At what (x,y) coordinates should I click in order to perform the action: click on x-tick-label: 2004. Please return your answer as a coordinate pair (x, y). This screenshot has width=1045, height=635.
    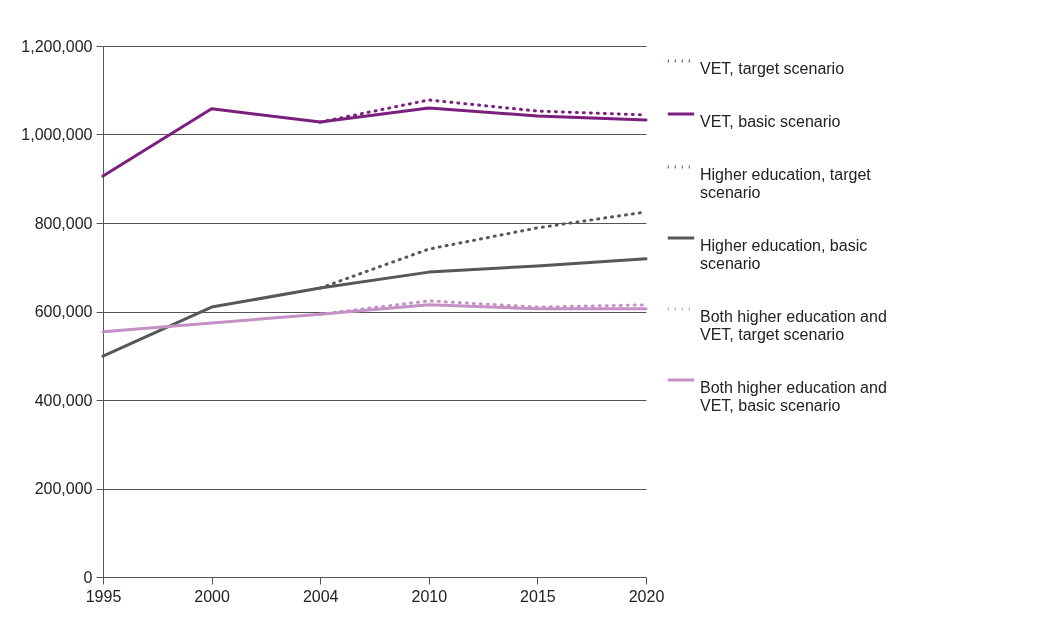
    Looking at the image, I should click on (320, 596).